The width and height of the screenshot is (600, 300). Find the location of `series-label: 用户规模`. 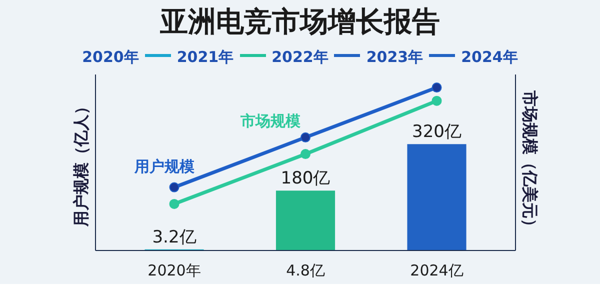

series-label: 用户规模 is located at coordinates (164, 166).